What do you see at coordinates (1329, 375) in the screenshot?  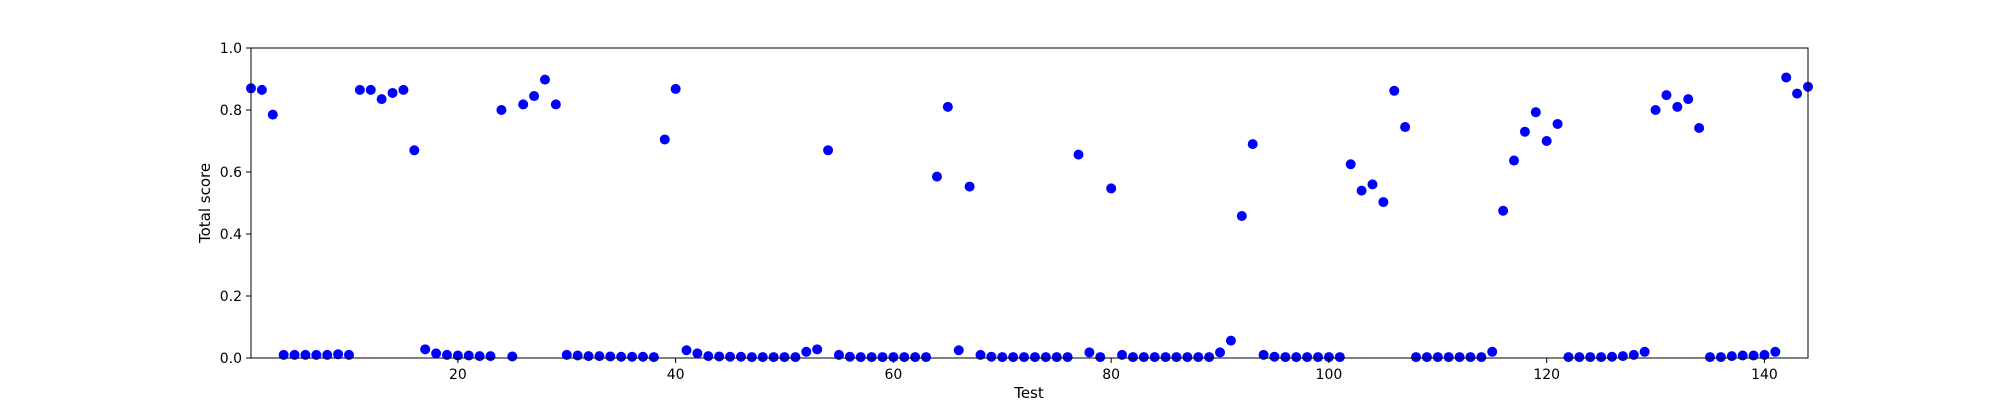 I see `x-tick-label: 100` at bounding box center [1329, 375].